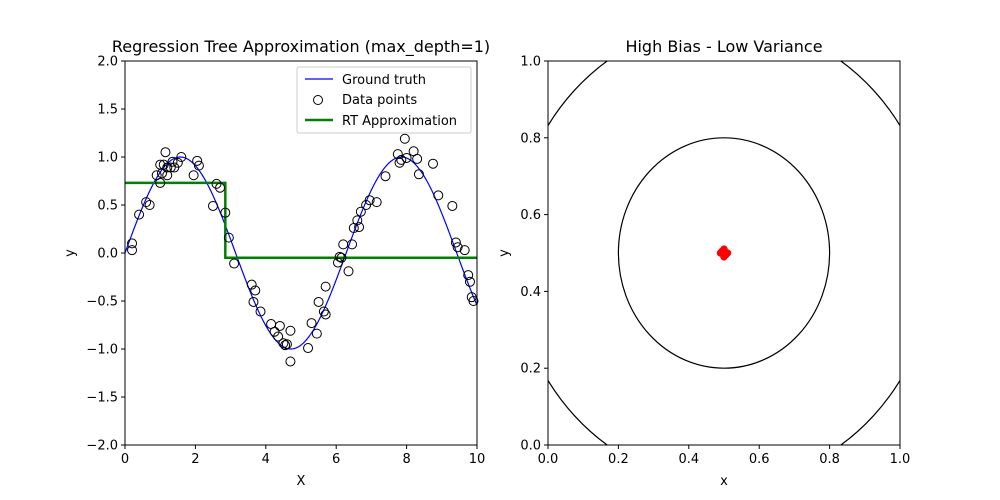 The width and height of the screenshot is (1000, 500). I want to click on rt-approximation-line, so click(301, 220).